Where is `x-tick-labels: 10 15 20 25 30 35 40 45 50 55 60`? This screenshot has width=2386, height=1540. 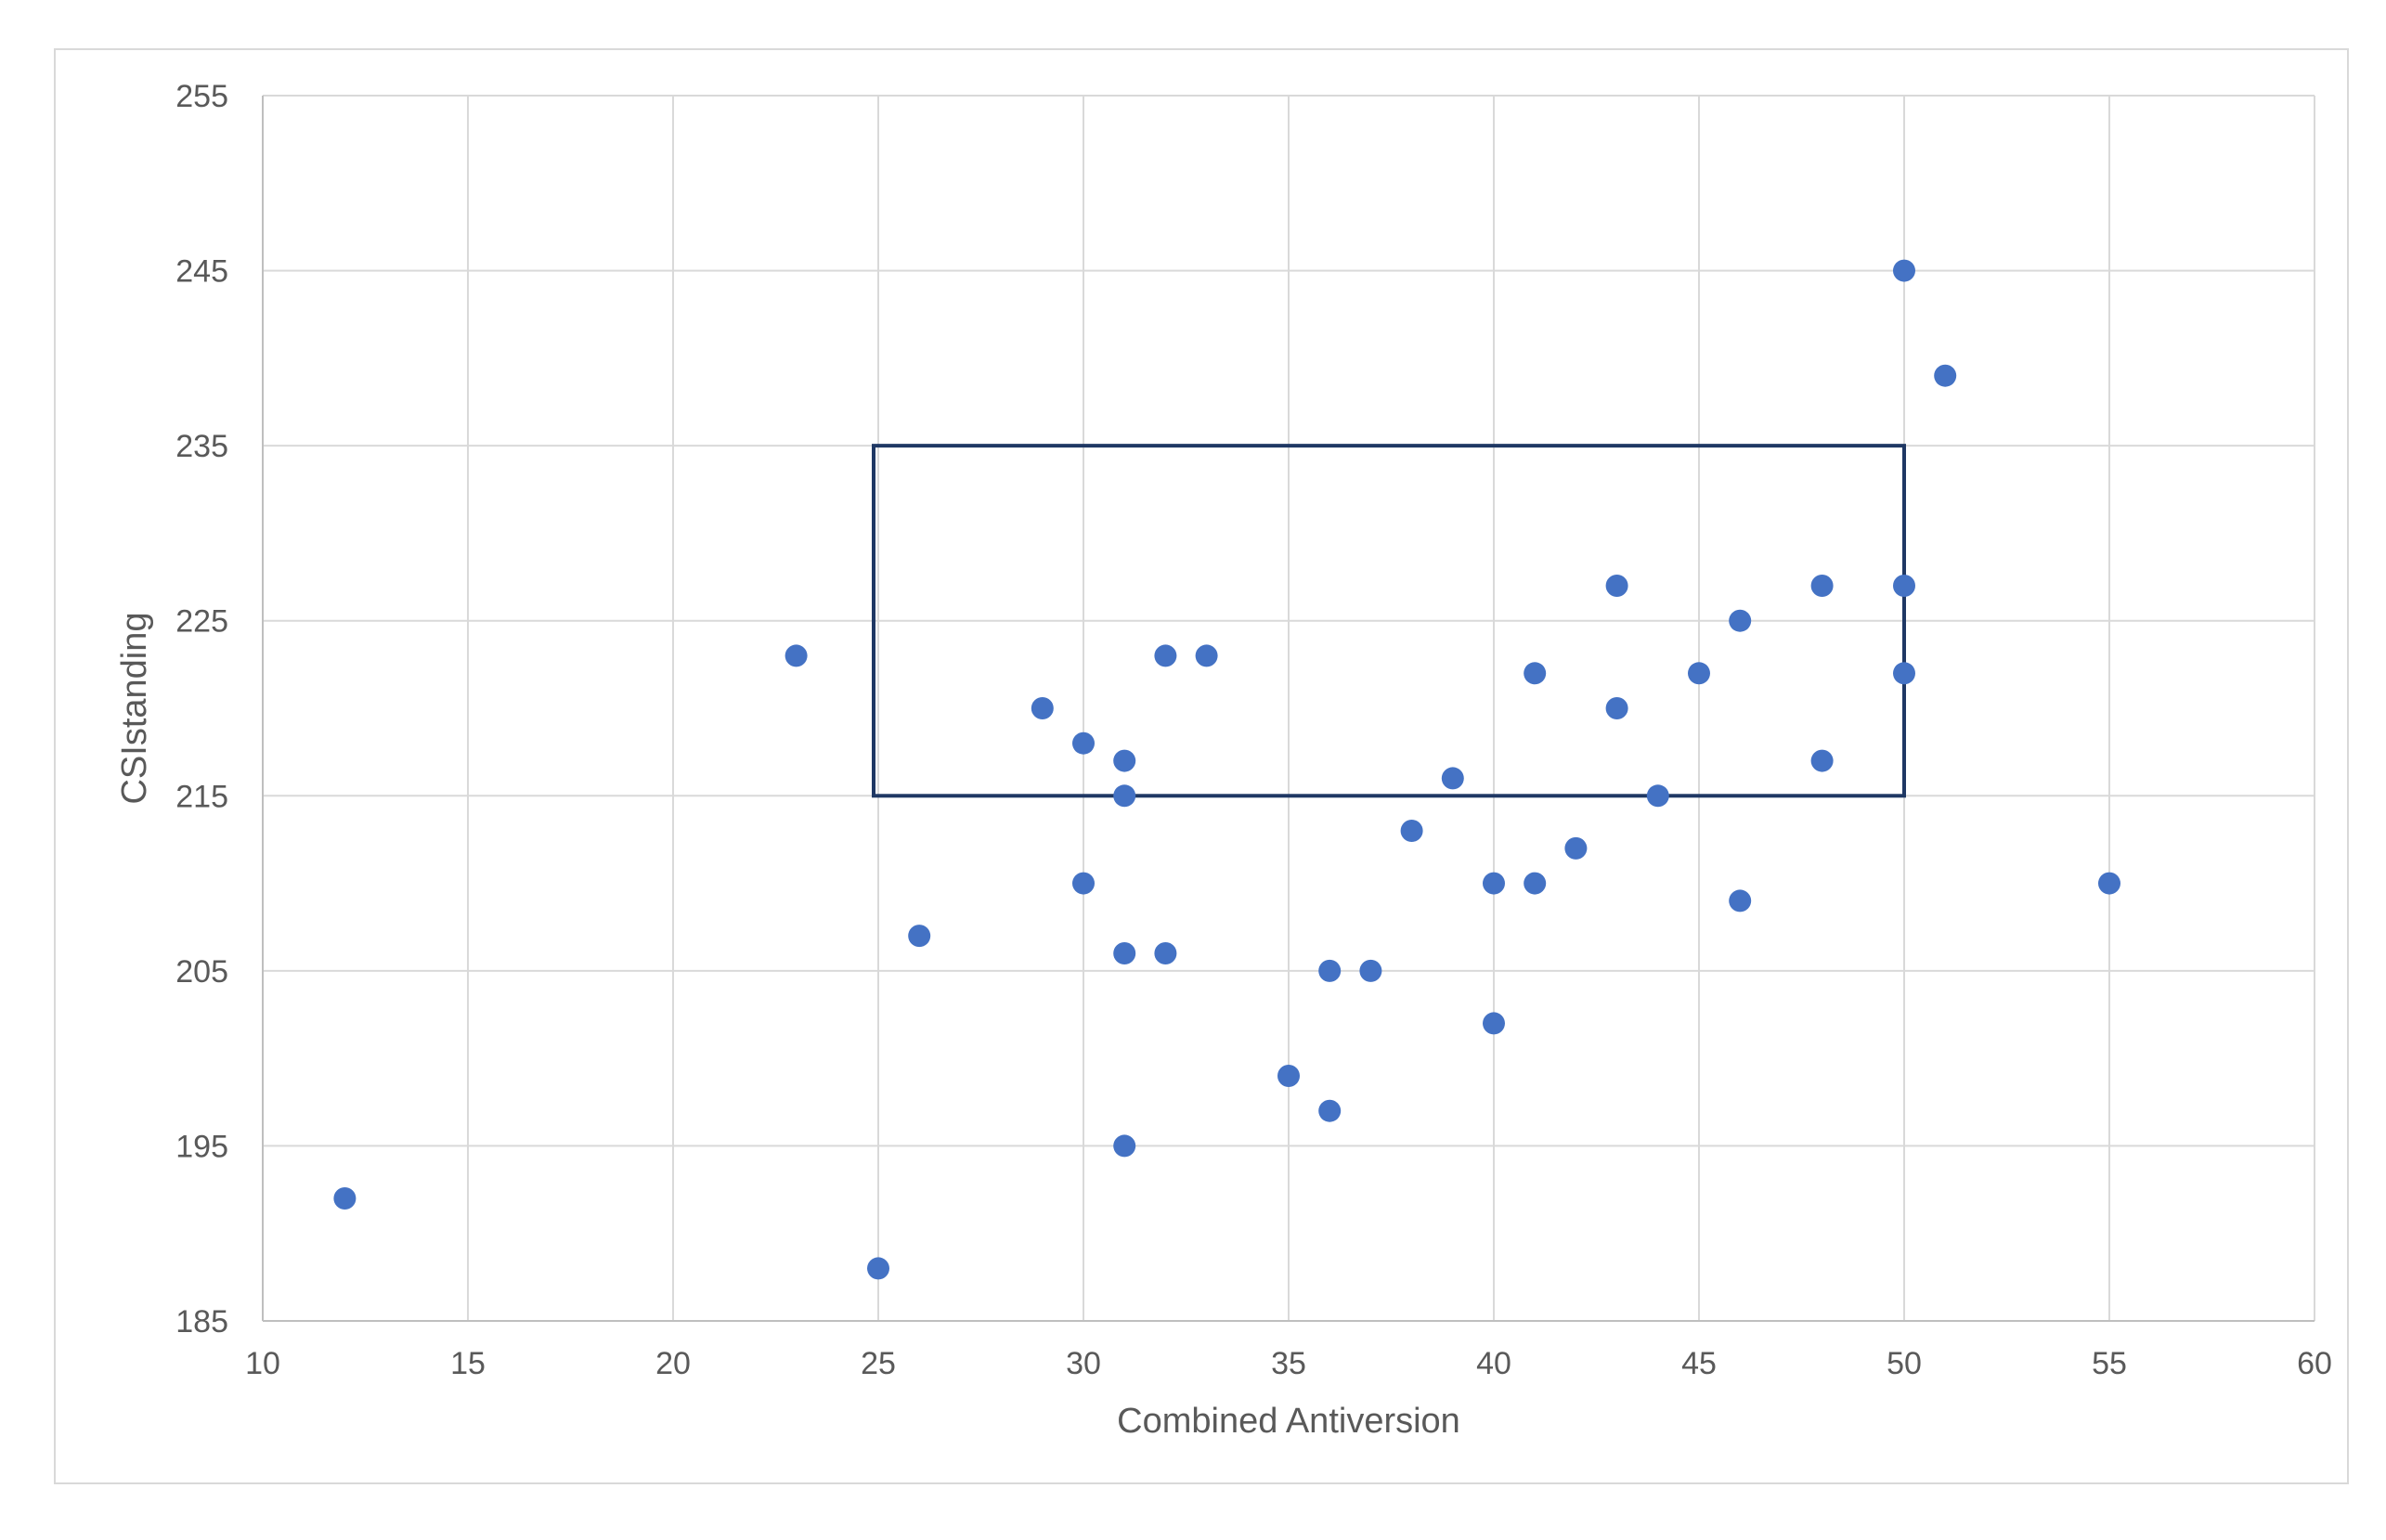
x-tick-labels: 10 15 20 25 30 35 40 45 50 55 60 is located at coordinates (1289, 1364).